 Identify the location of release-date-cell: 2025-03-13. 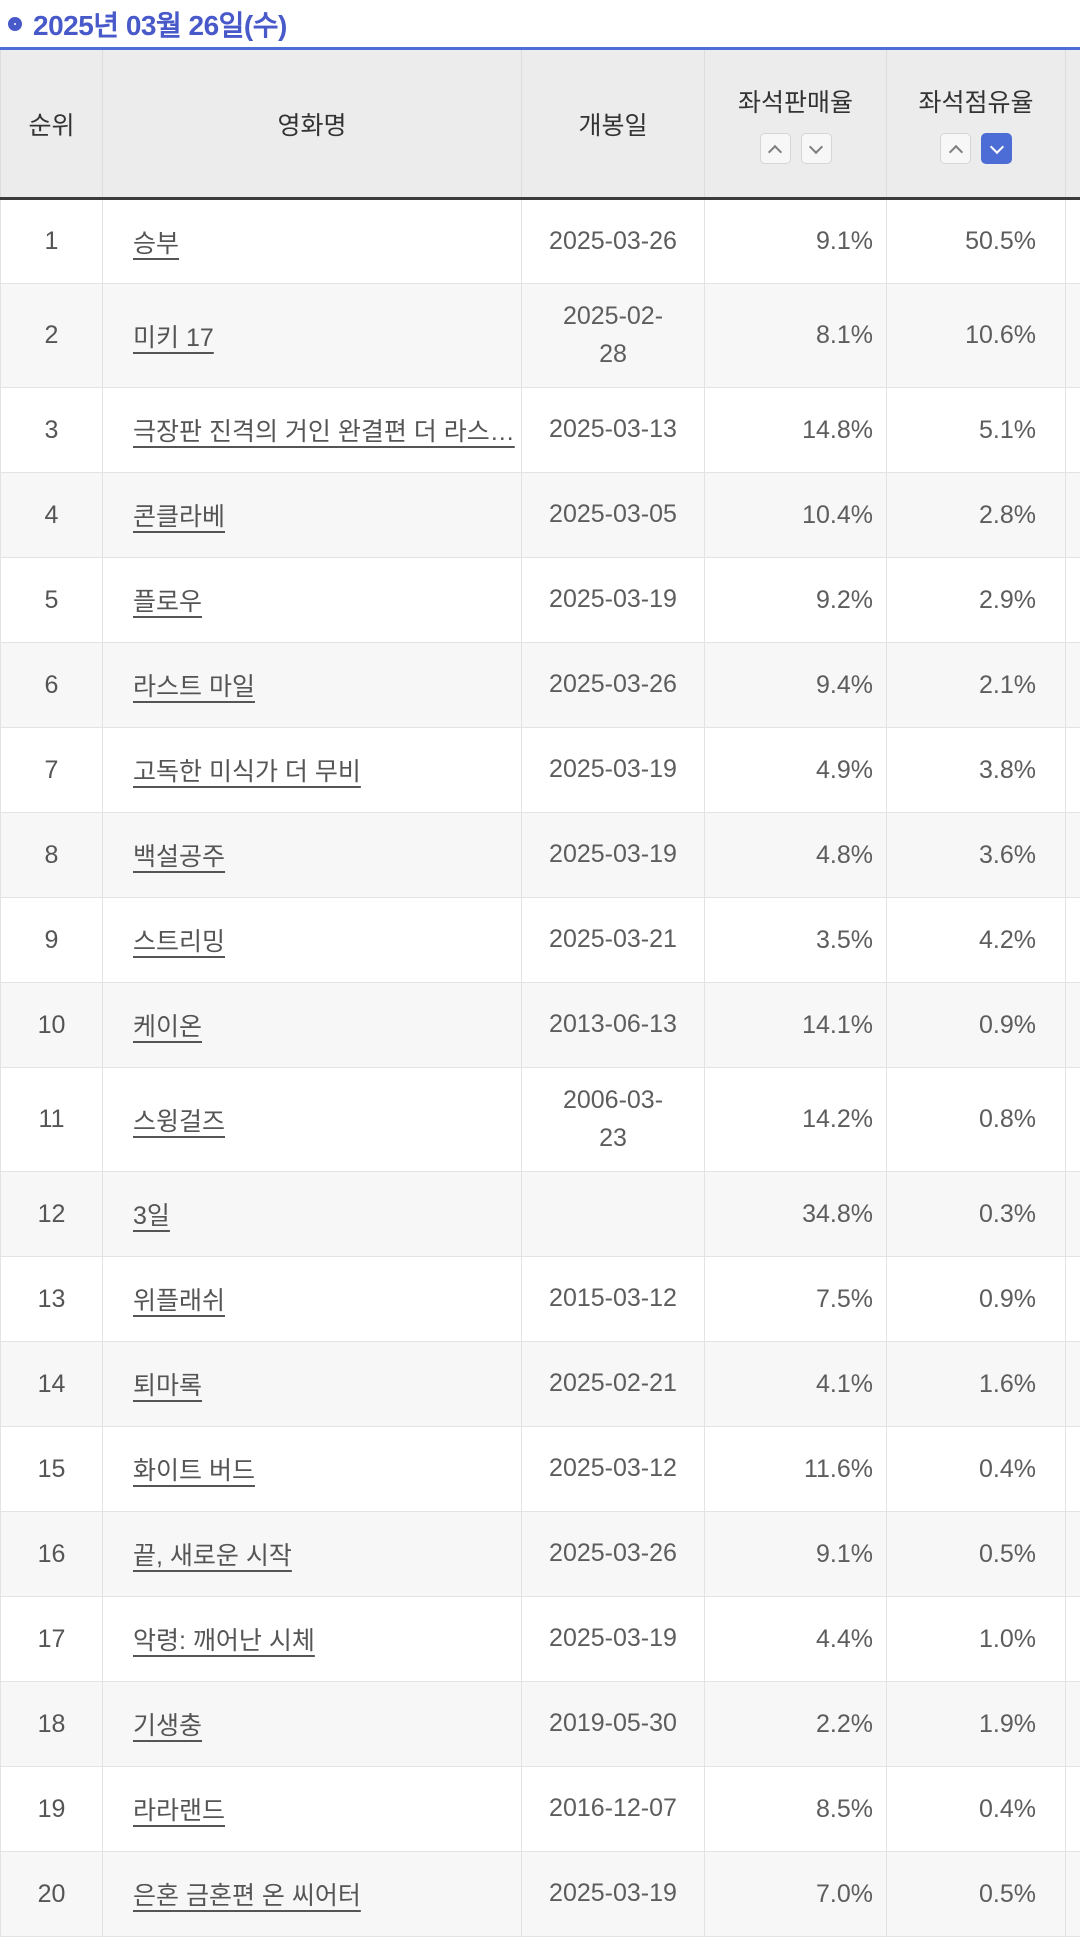
(613, 430).